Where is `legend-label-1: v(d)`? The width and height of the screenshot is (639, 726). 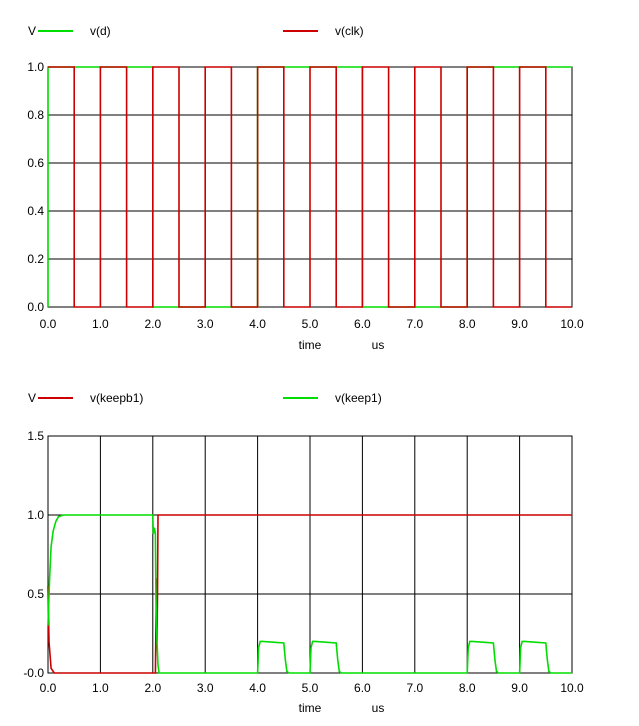 legend-label-1: v(d) is located at coordinates (100, 31).